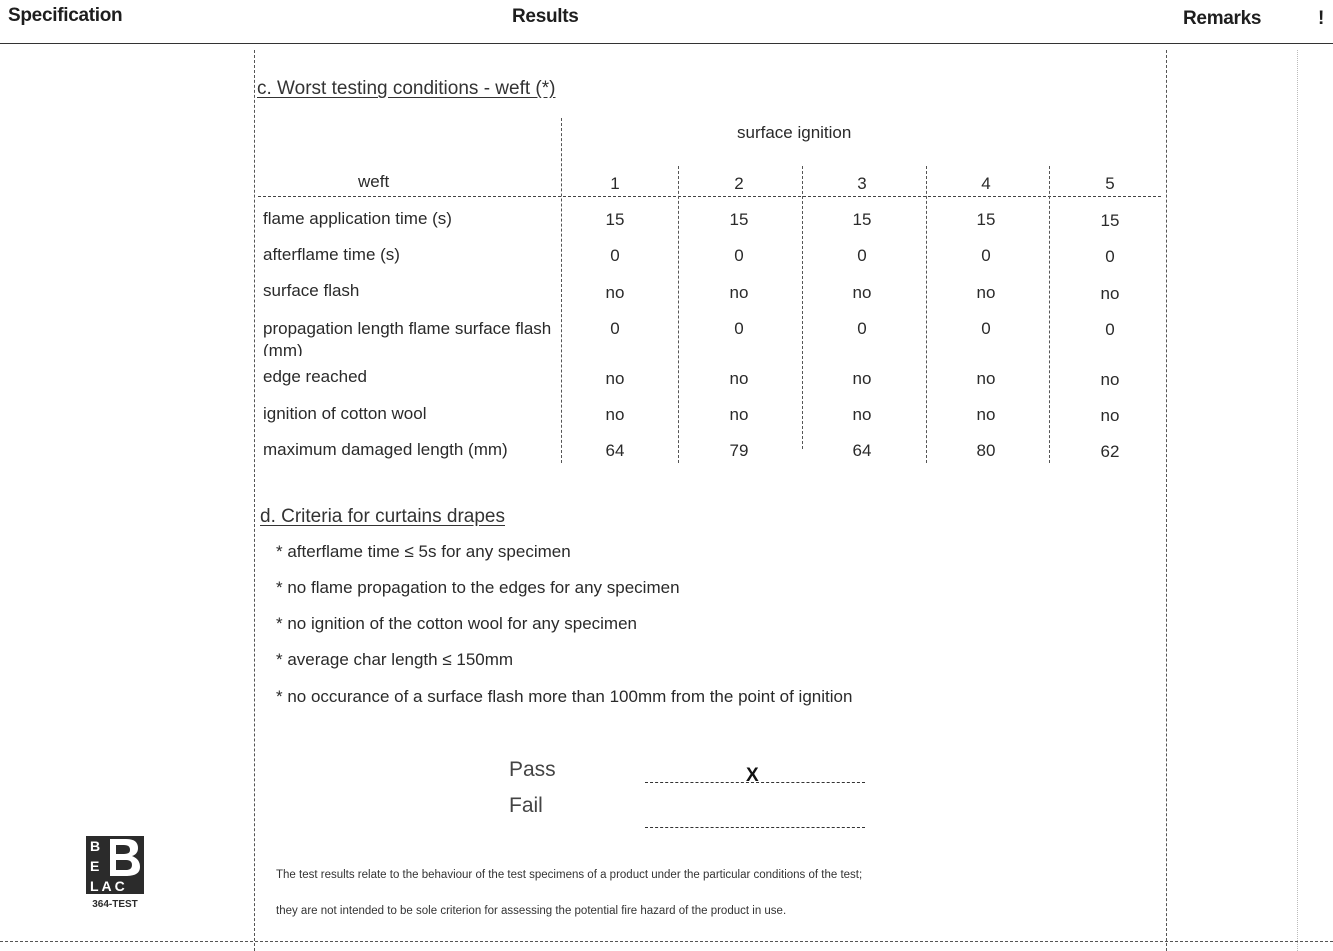 Image resolution: width=1333 pixels, height=951 pixels. I want to click on table-row-label: flame application time (s), so click(357, 218).